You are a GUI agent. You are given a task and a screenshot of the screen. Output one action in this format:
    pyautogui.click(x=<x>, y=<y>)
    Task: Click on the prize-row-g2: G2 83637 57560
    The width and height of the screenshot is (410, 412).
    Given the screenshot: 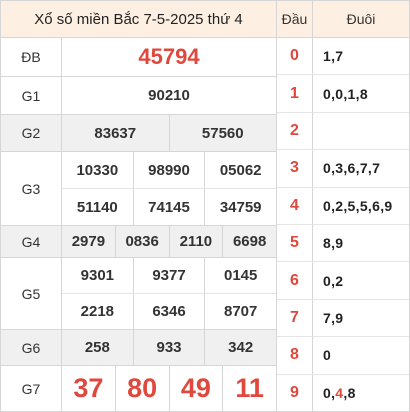 What is the action you would take?
    pyautogui.click(x=138, y=133)
    